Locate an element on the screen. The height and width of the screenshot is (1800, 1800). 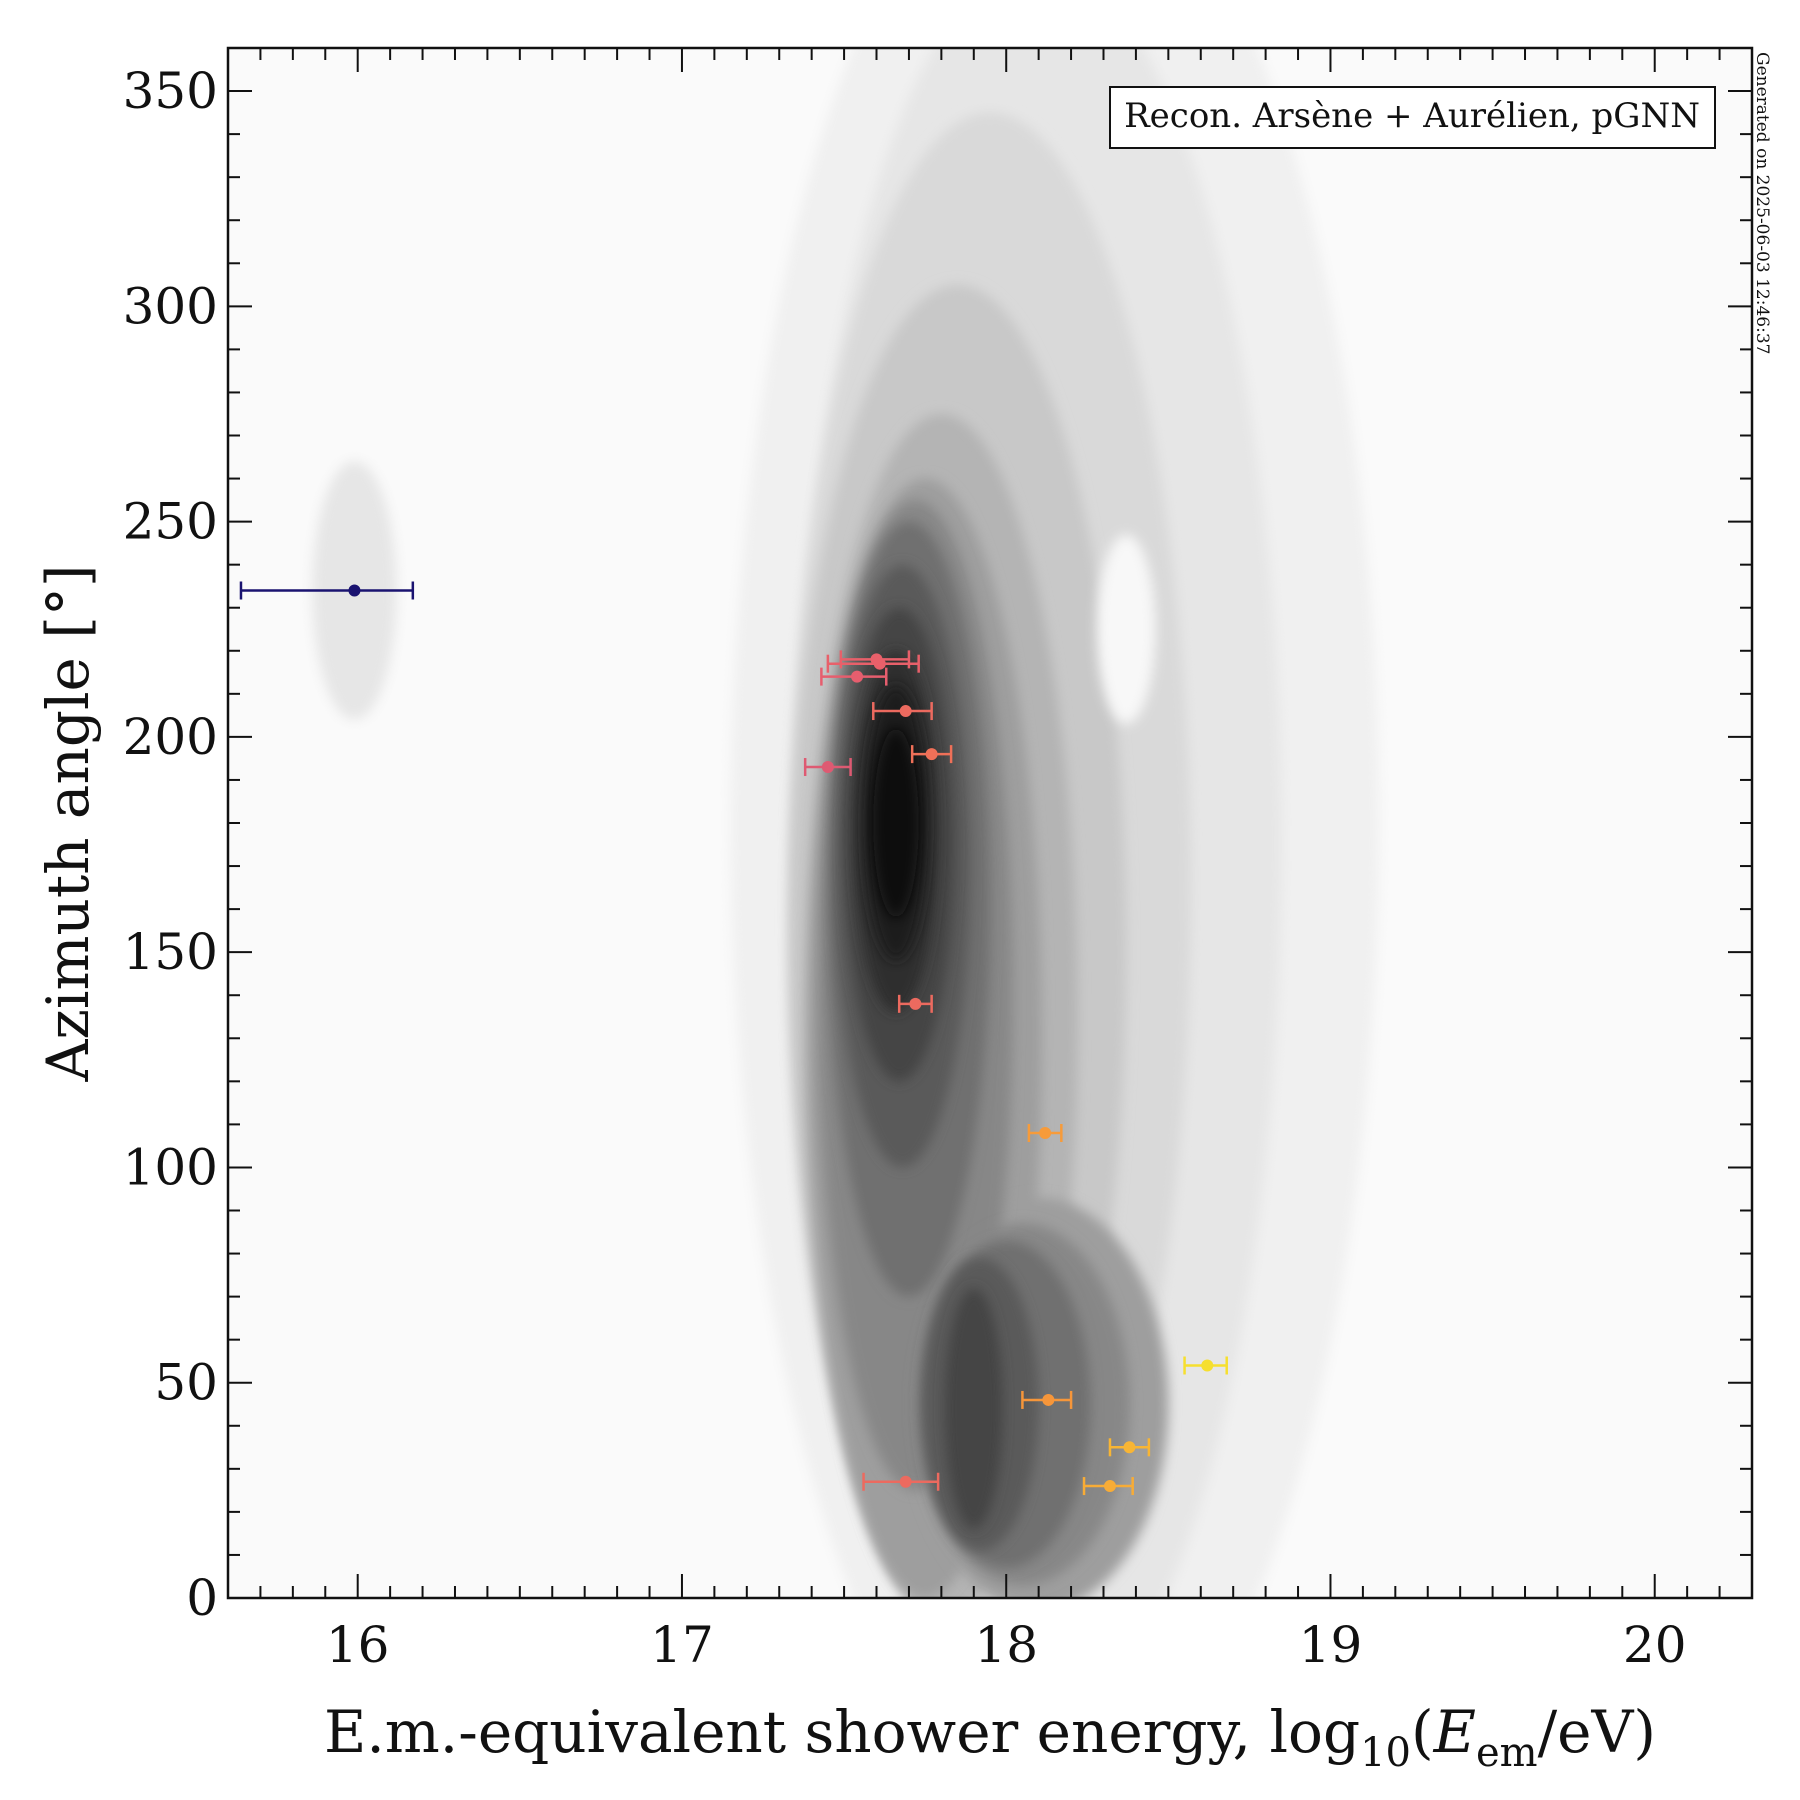
x-axis-title-main: E.m.-equivalent shower energy, log is located at coordinates (842, 1732).